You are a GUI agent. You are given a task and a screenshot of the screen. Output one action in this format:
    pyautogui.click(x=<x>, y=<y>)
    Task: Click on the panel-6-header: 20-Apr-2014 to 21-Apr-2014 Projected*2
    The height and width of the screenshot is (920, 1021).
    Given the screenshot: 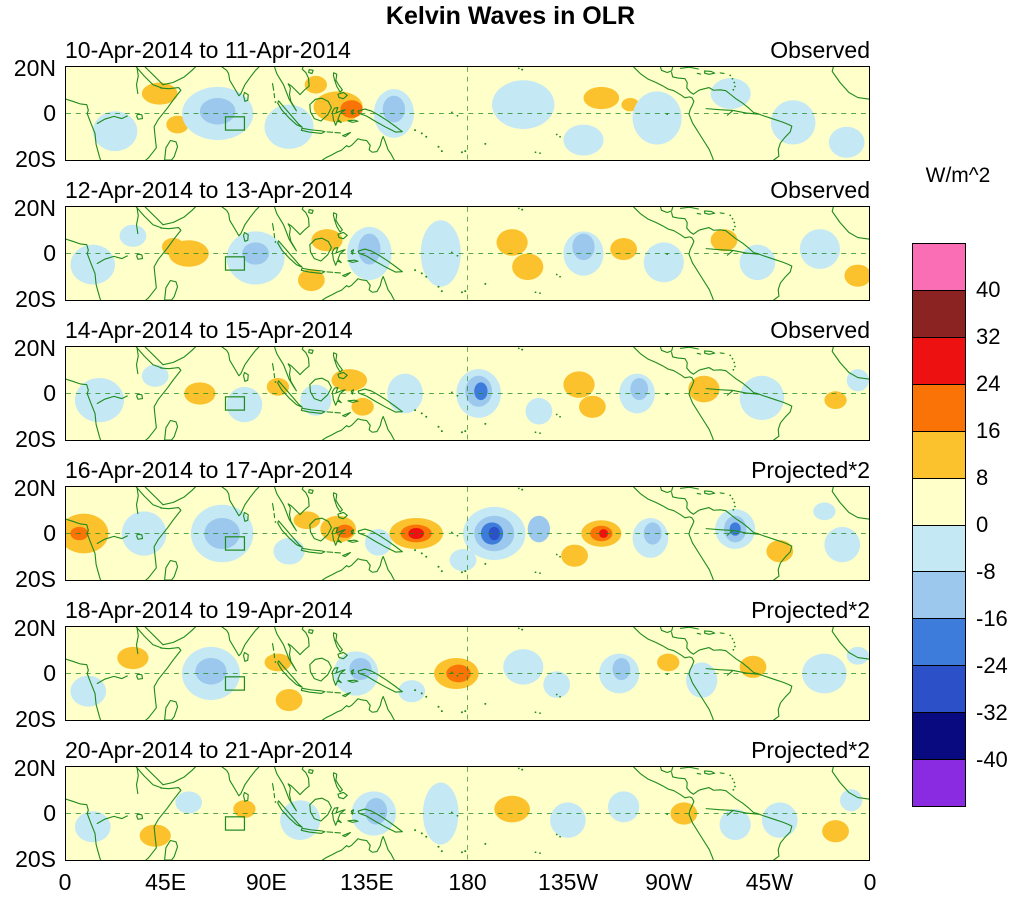 What is the action you would take?
    pyautogui.click(x=467, y=750)
    